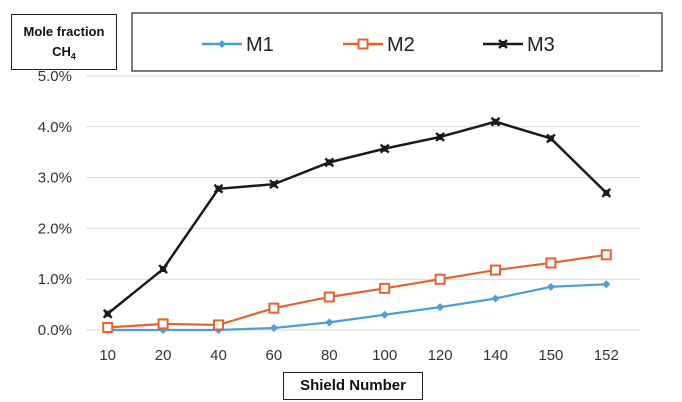  I want to click on x-tick-label: 20, so click(163, 355).